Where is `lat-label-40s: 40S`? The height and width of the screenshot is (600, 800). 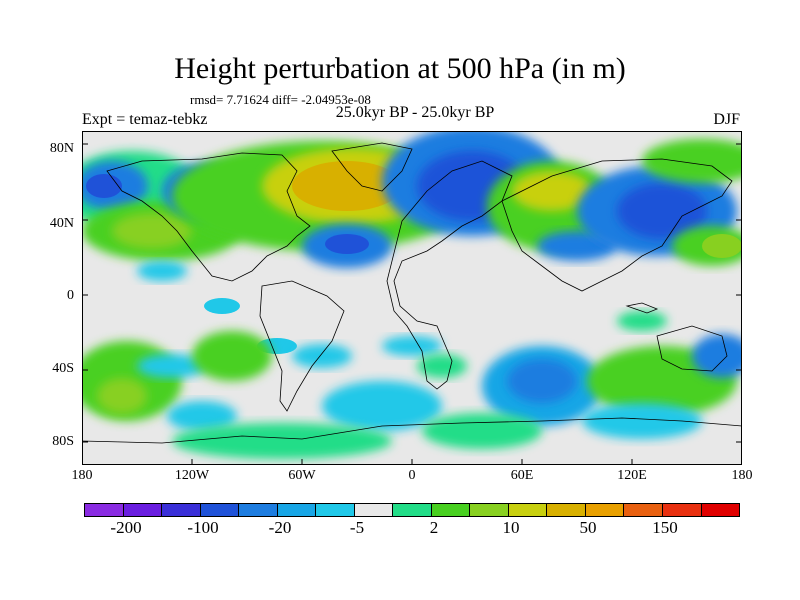
lat-label-40s: 40S is located at coordinates (63, 368).